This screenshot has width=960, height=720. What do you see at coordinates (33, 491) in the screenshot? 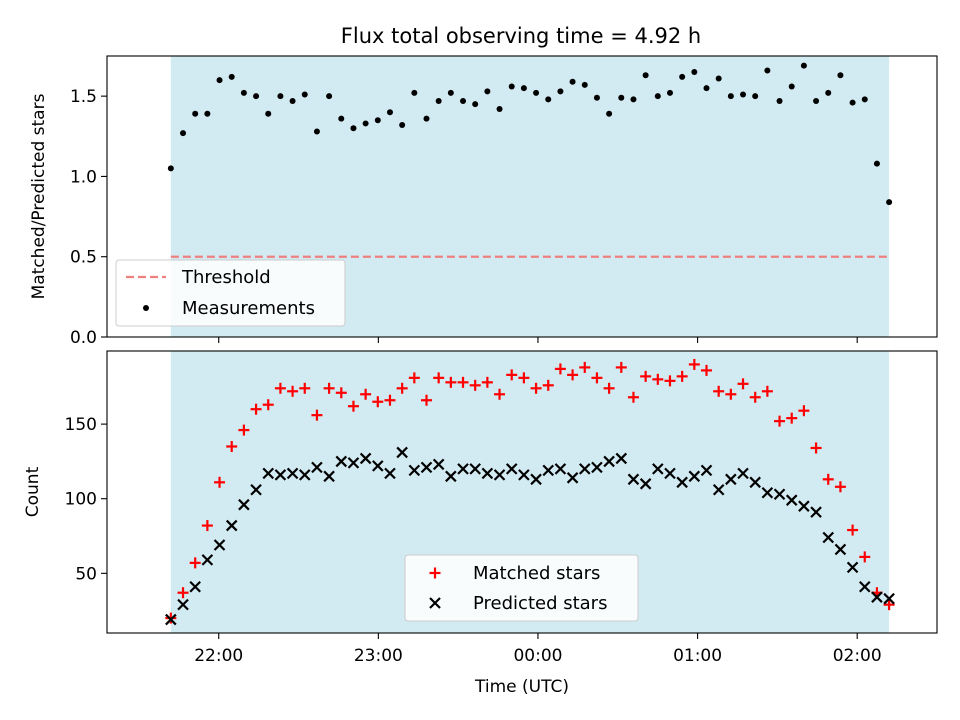
I see `bottom-y-axis-label: Count` at bounding box center [33, 491].